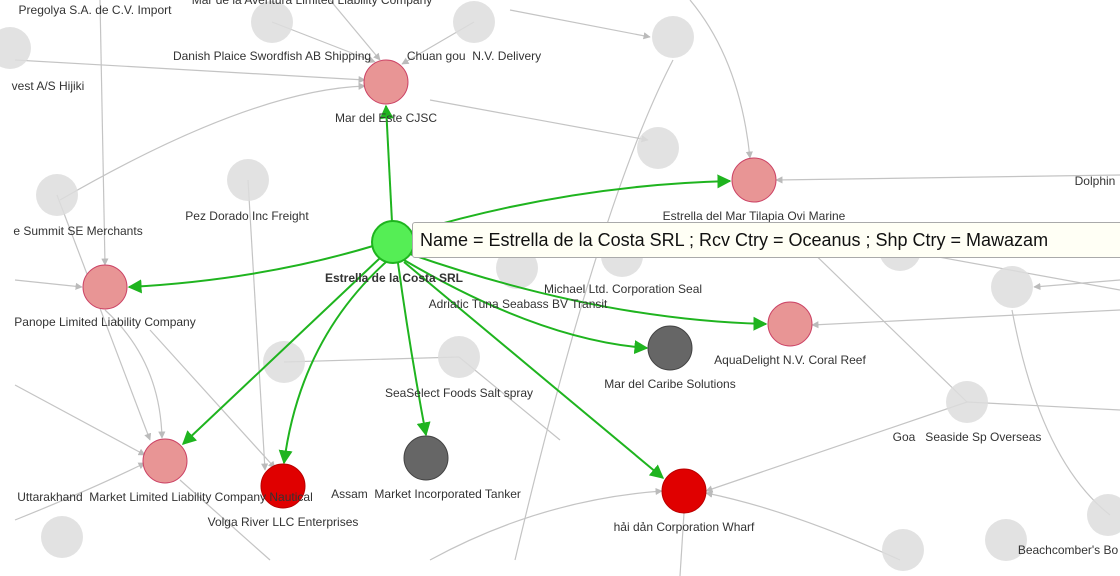 The height and width of the screenshot is (576, 1120). Describe the element at coordinates (386, 118) in the screenshot. I see `node-label: Mar del Este CJSC` at that location.